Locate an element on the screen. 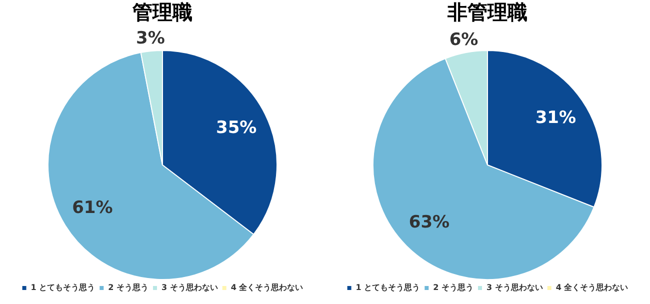 The image size is (650, 304). data-label: 6% is located at coordinates (463, 40).